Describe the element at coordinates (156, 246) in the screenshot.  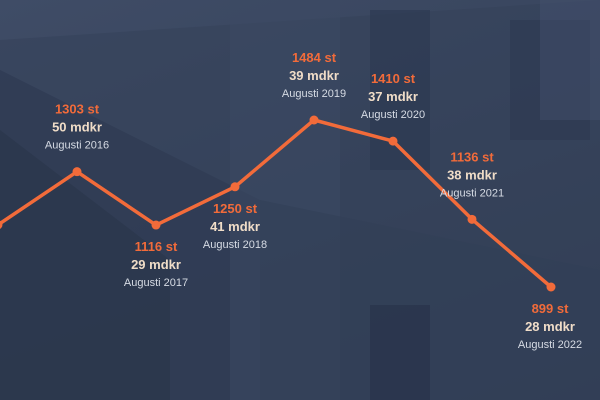
I see `data-label-count: 1116 st` at that location.